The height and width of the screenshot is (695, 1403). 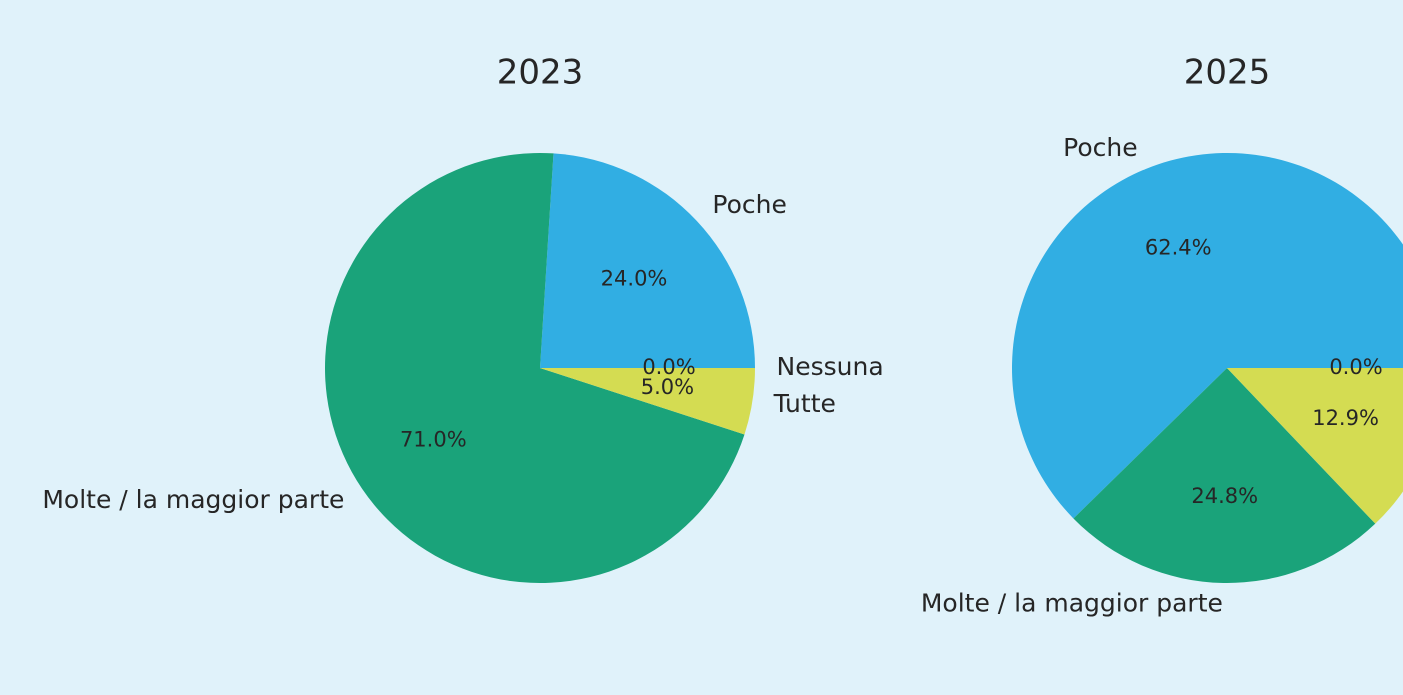 I want to click on value-label: 12.9%, so click(x=1345, y=418).